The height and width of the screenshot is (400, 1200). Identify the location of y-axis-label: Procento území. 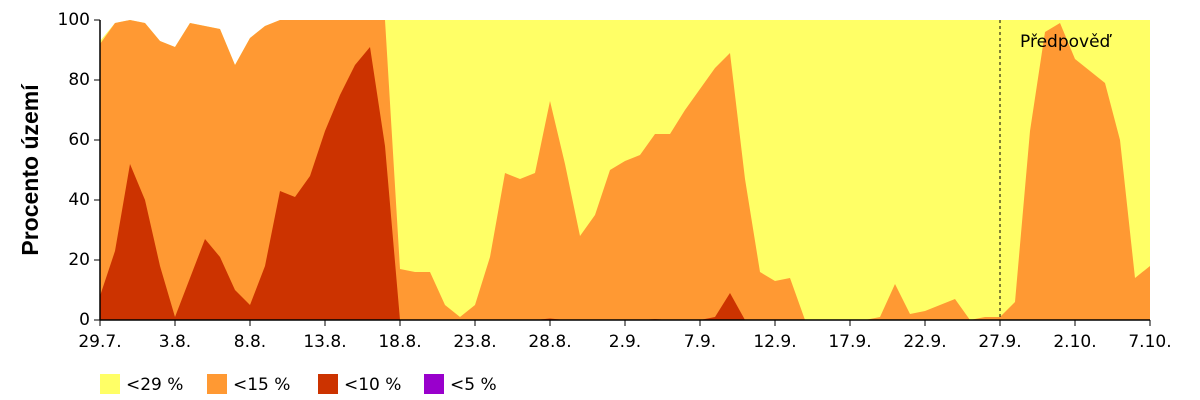
(30, 169).